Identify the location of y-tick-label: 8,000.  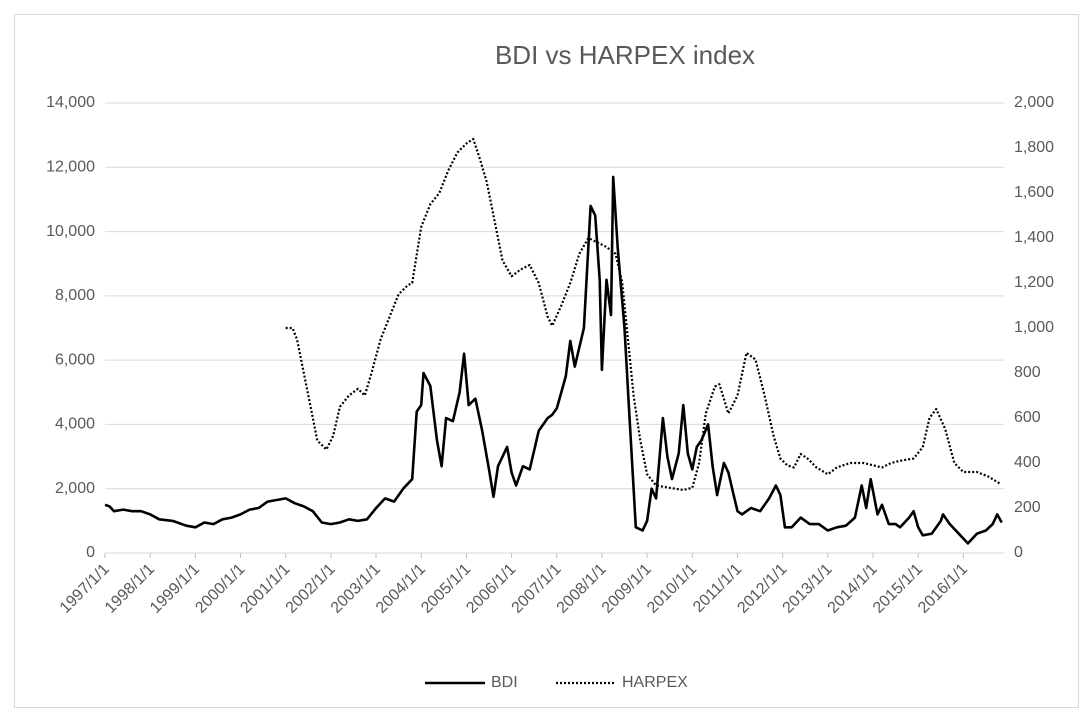
(75, 295).